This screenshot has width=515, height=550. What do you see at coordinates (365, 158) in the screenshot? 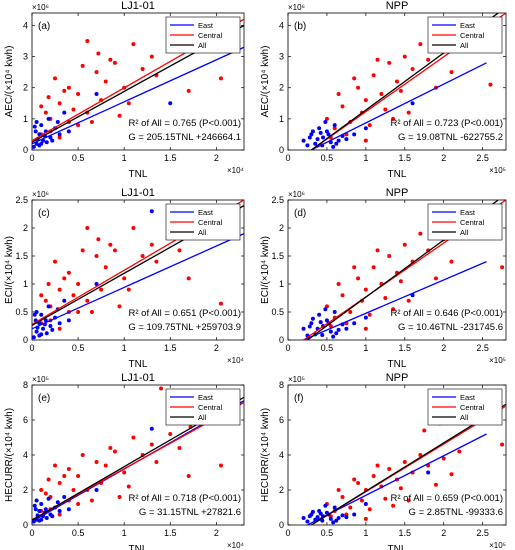
I see `x-tick-label: 1` at bounding box center [365, 158].